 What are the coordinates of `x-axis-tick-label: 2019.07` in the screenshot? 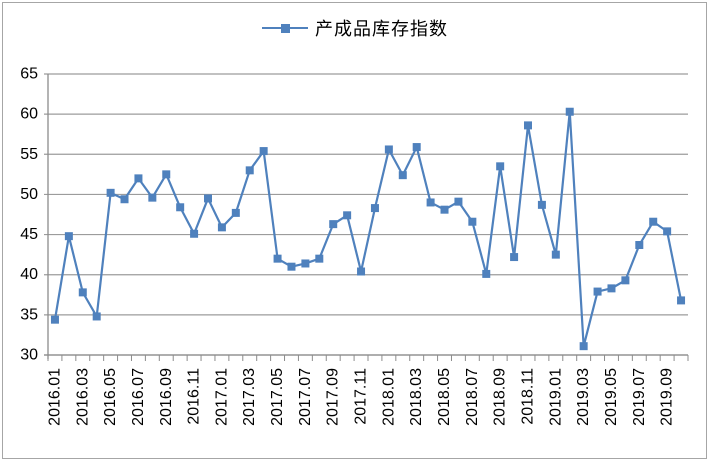 It's located at (639, 397).